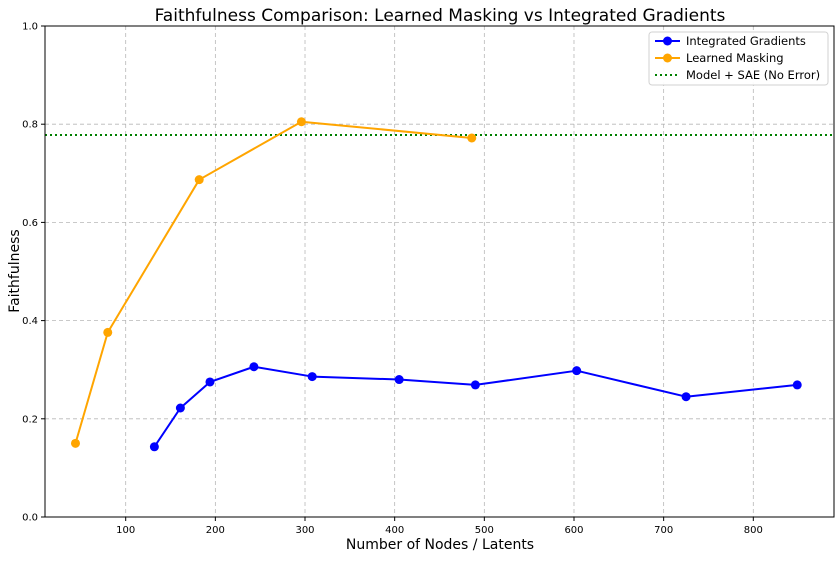 The width and height of the screenshot is (840, 562). What do you see at coordinates (30, 27) in the screenshot?
I see `y-tick-label: 1.0` at bounding box center [30, 27].